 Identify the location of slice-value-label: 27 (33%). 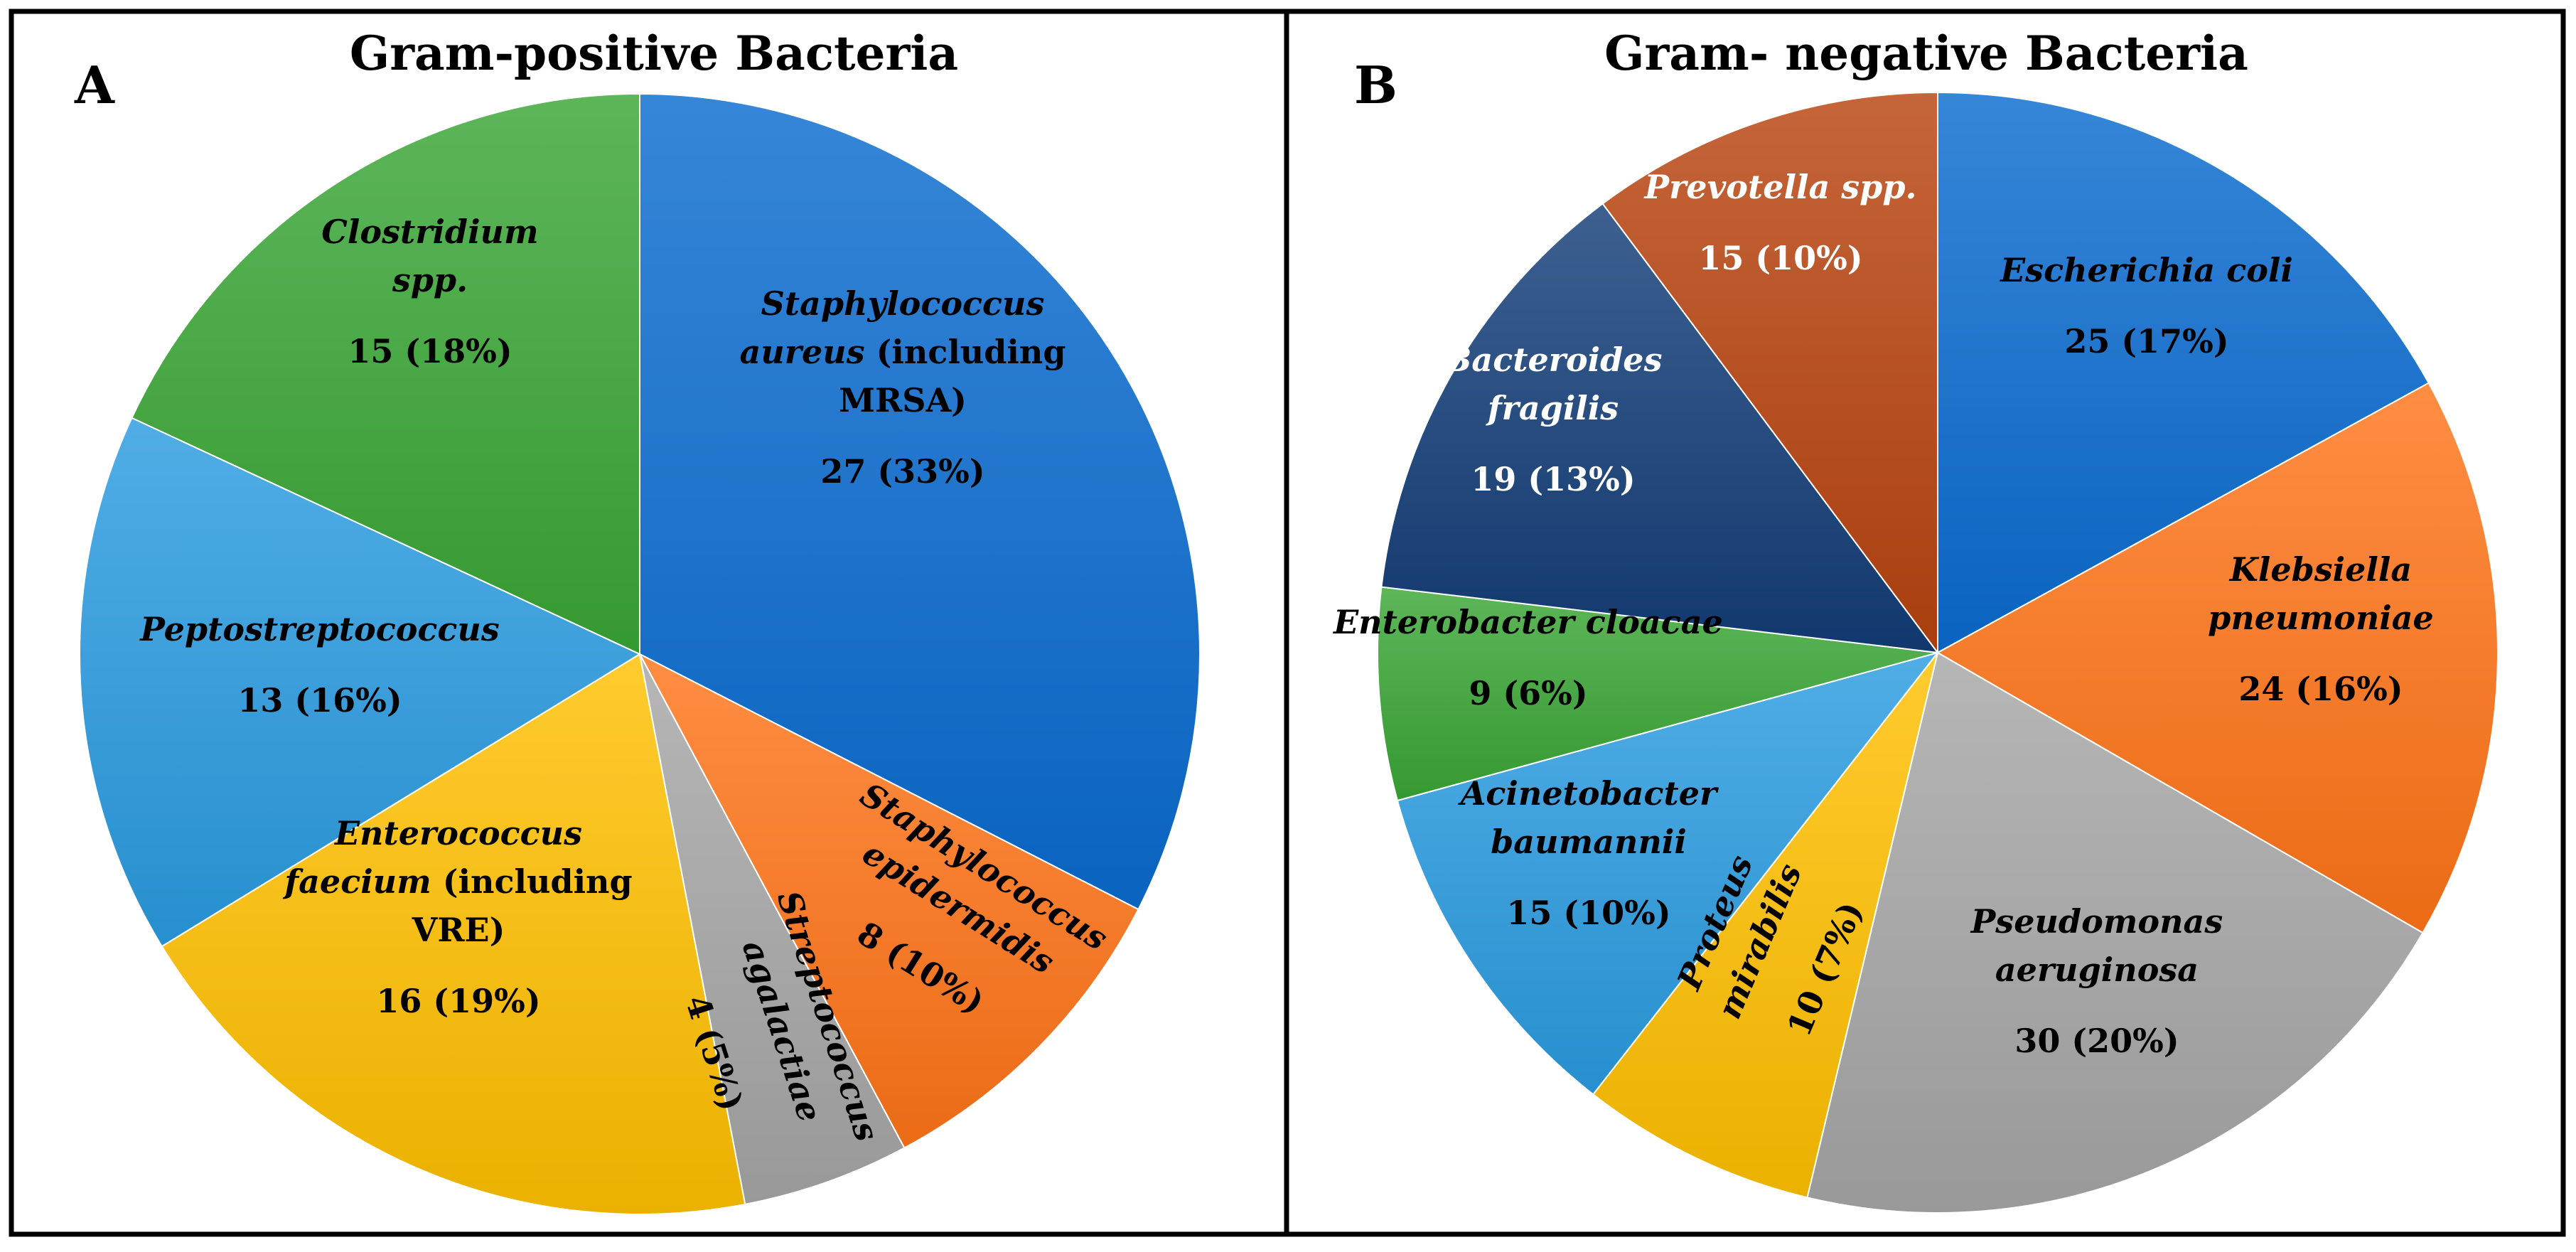
(902, 471).